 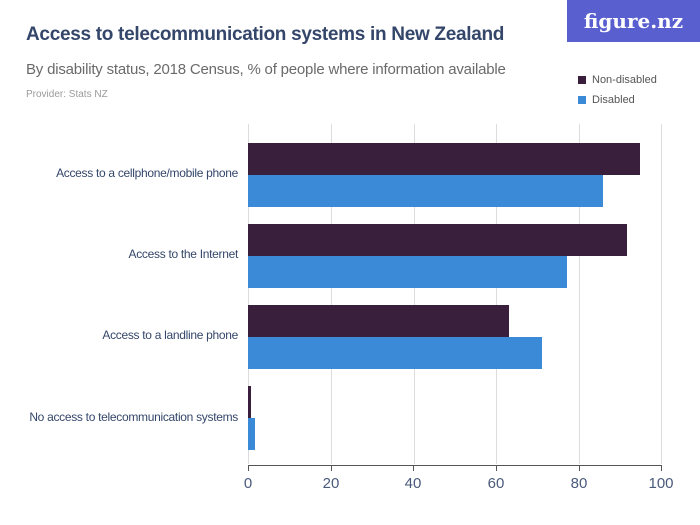 What do you see at coordinates (67, 94) in the screenshot?
I see `provider-label: Provider: Stats NZ` at bounding box center [67, 94].